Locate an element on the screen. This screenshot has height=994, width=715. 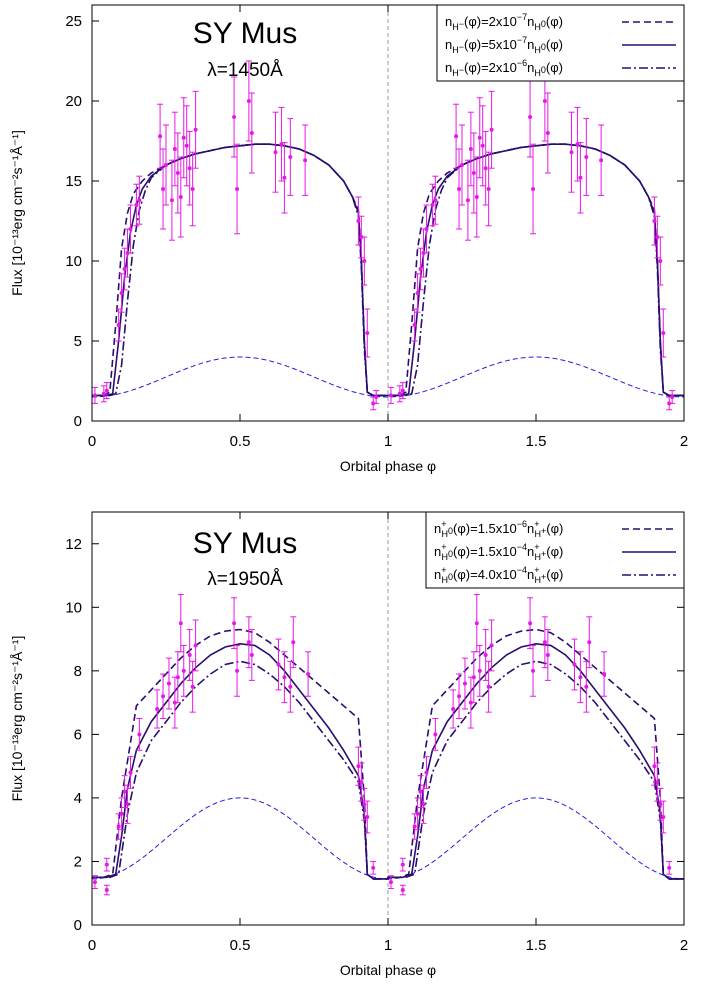
legend-exp: −6 is located at coordinates (522, 63).